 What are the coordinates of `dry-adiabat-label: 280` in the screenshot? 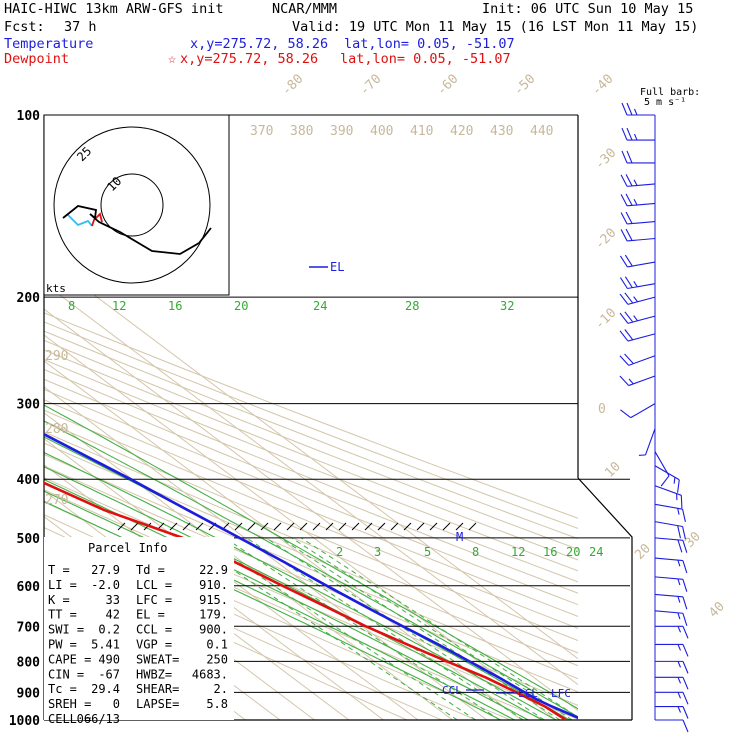 It's located at (56, 429).